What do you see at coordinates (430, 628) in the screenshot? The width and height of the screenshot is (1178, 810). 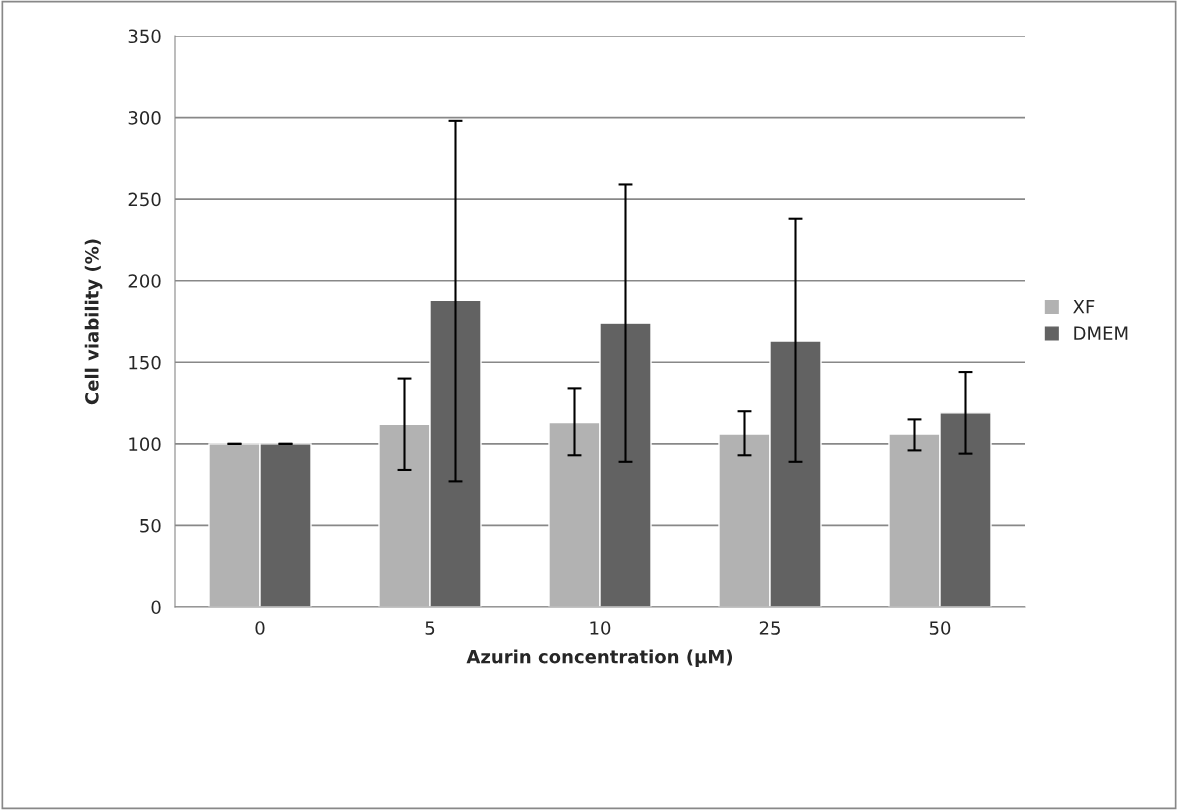 I see `x-tick-label: 5` at bounding box center [430, 628].